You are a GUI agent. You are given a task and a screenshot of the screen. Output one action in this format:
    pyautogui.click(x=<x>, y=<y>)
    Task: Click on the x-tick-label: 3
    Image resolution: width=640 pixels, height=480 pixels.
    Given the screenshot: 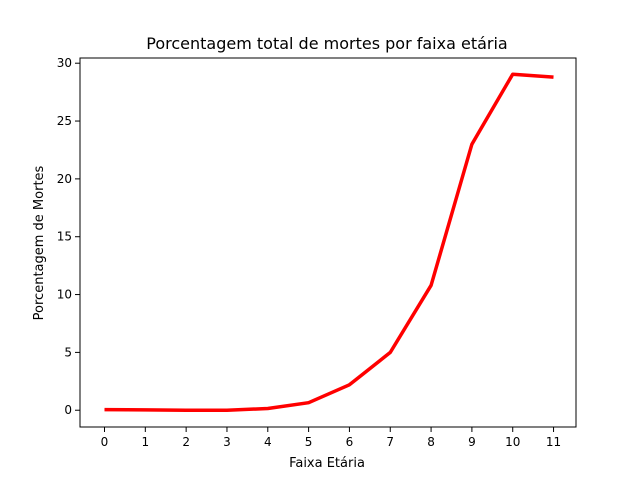 What is the action you would take?
    pyautogui.click(x=227, y=442)
    